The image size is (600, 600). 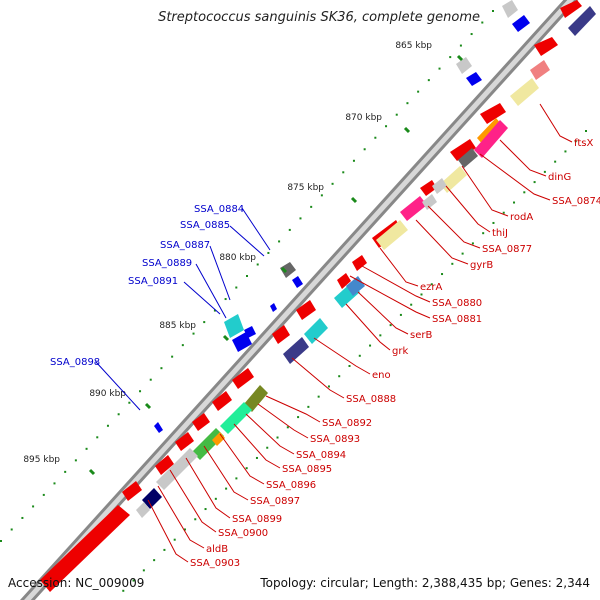 I want to click on gene-label-left: SSA_0884, so click(x=219, y=209).